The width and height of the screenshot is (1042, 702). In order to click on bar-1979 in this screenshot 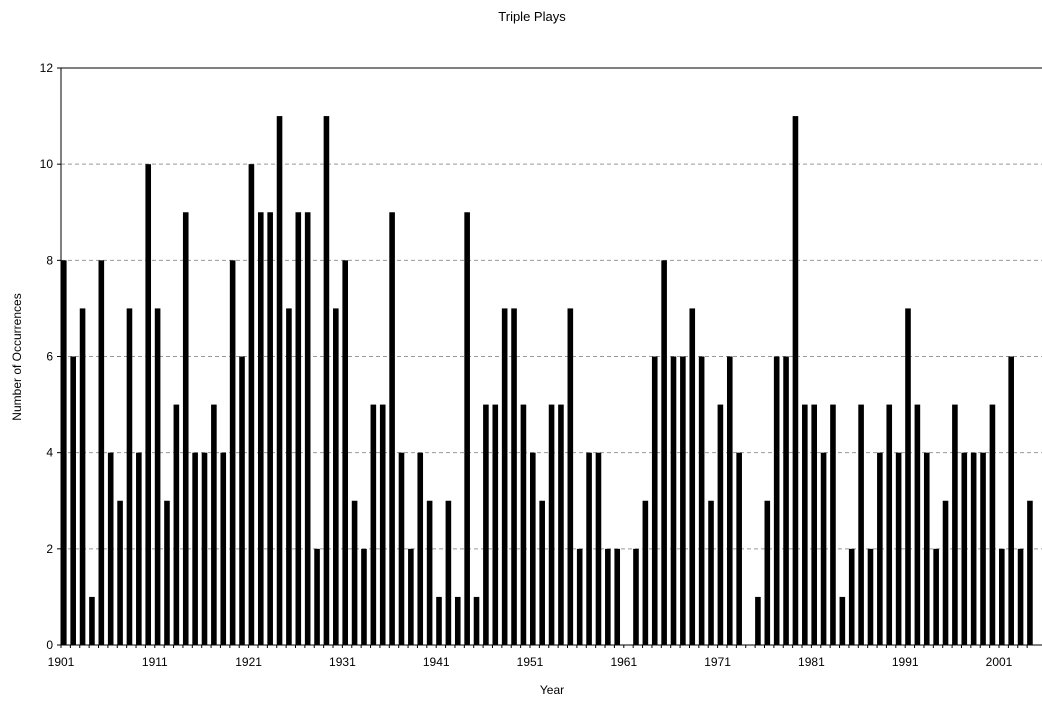, I will do `click(795, 381)`.